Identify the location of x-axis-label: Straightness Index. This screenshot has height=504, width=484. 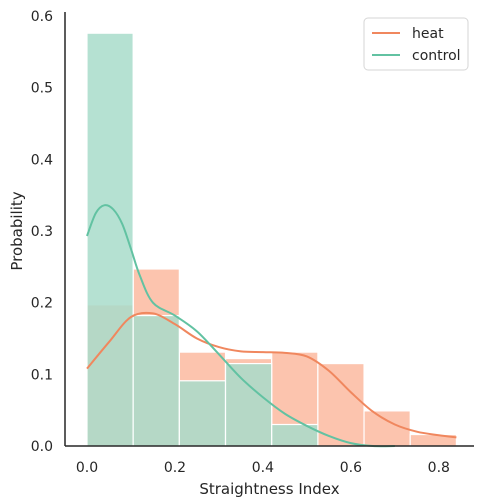
(269, 489).